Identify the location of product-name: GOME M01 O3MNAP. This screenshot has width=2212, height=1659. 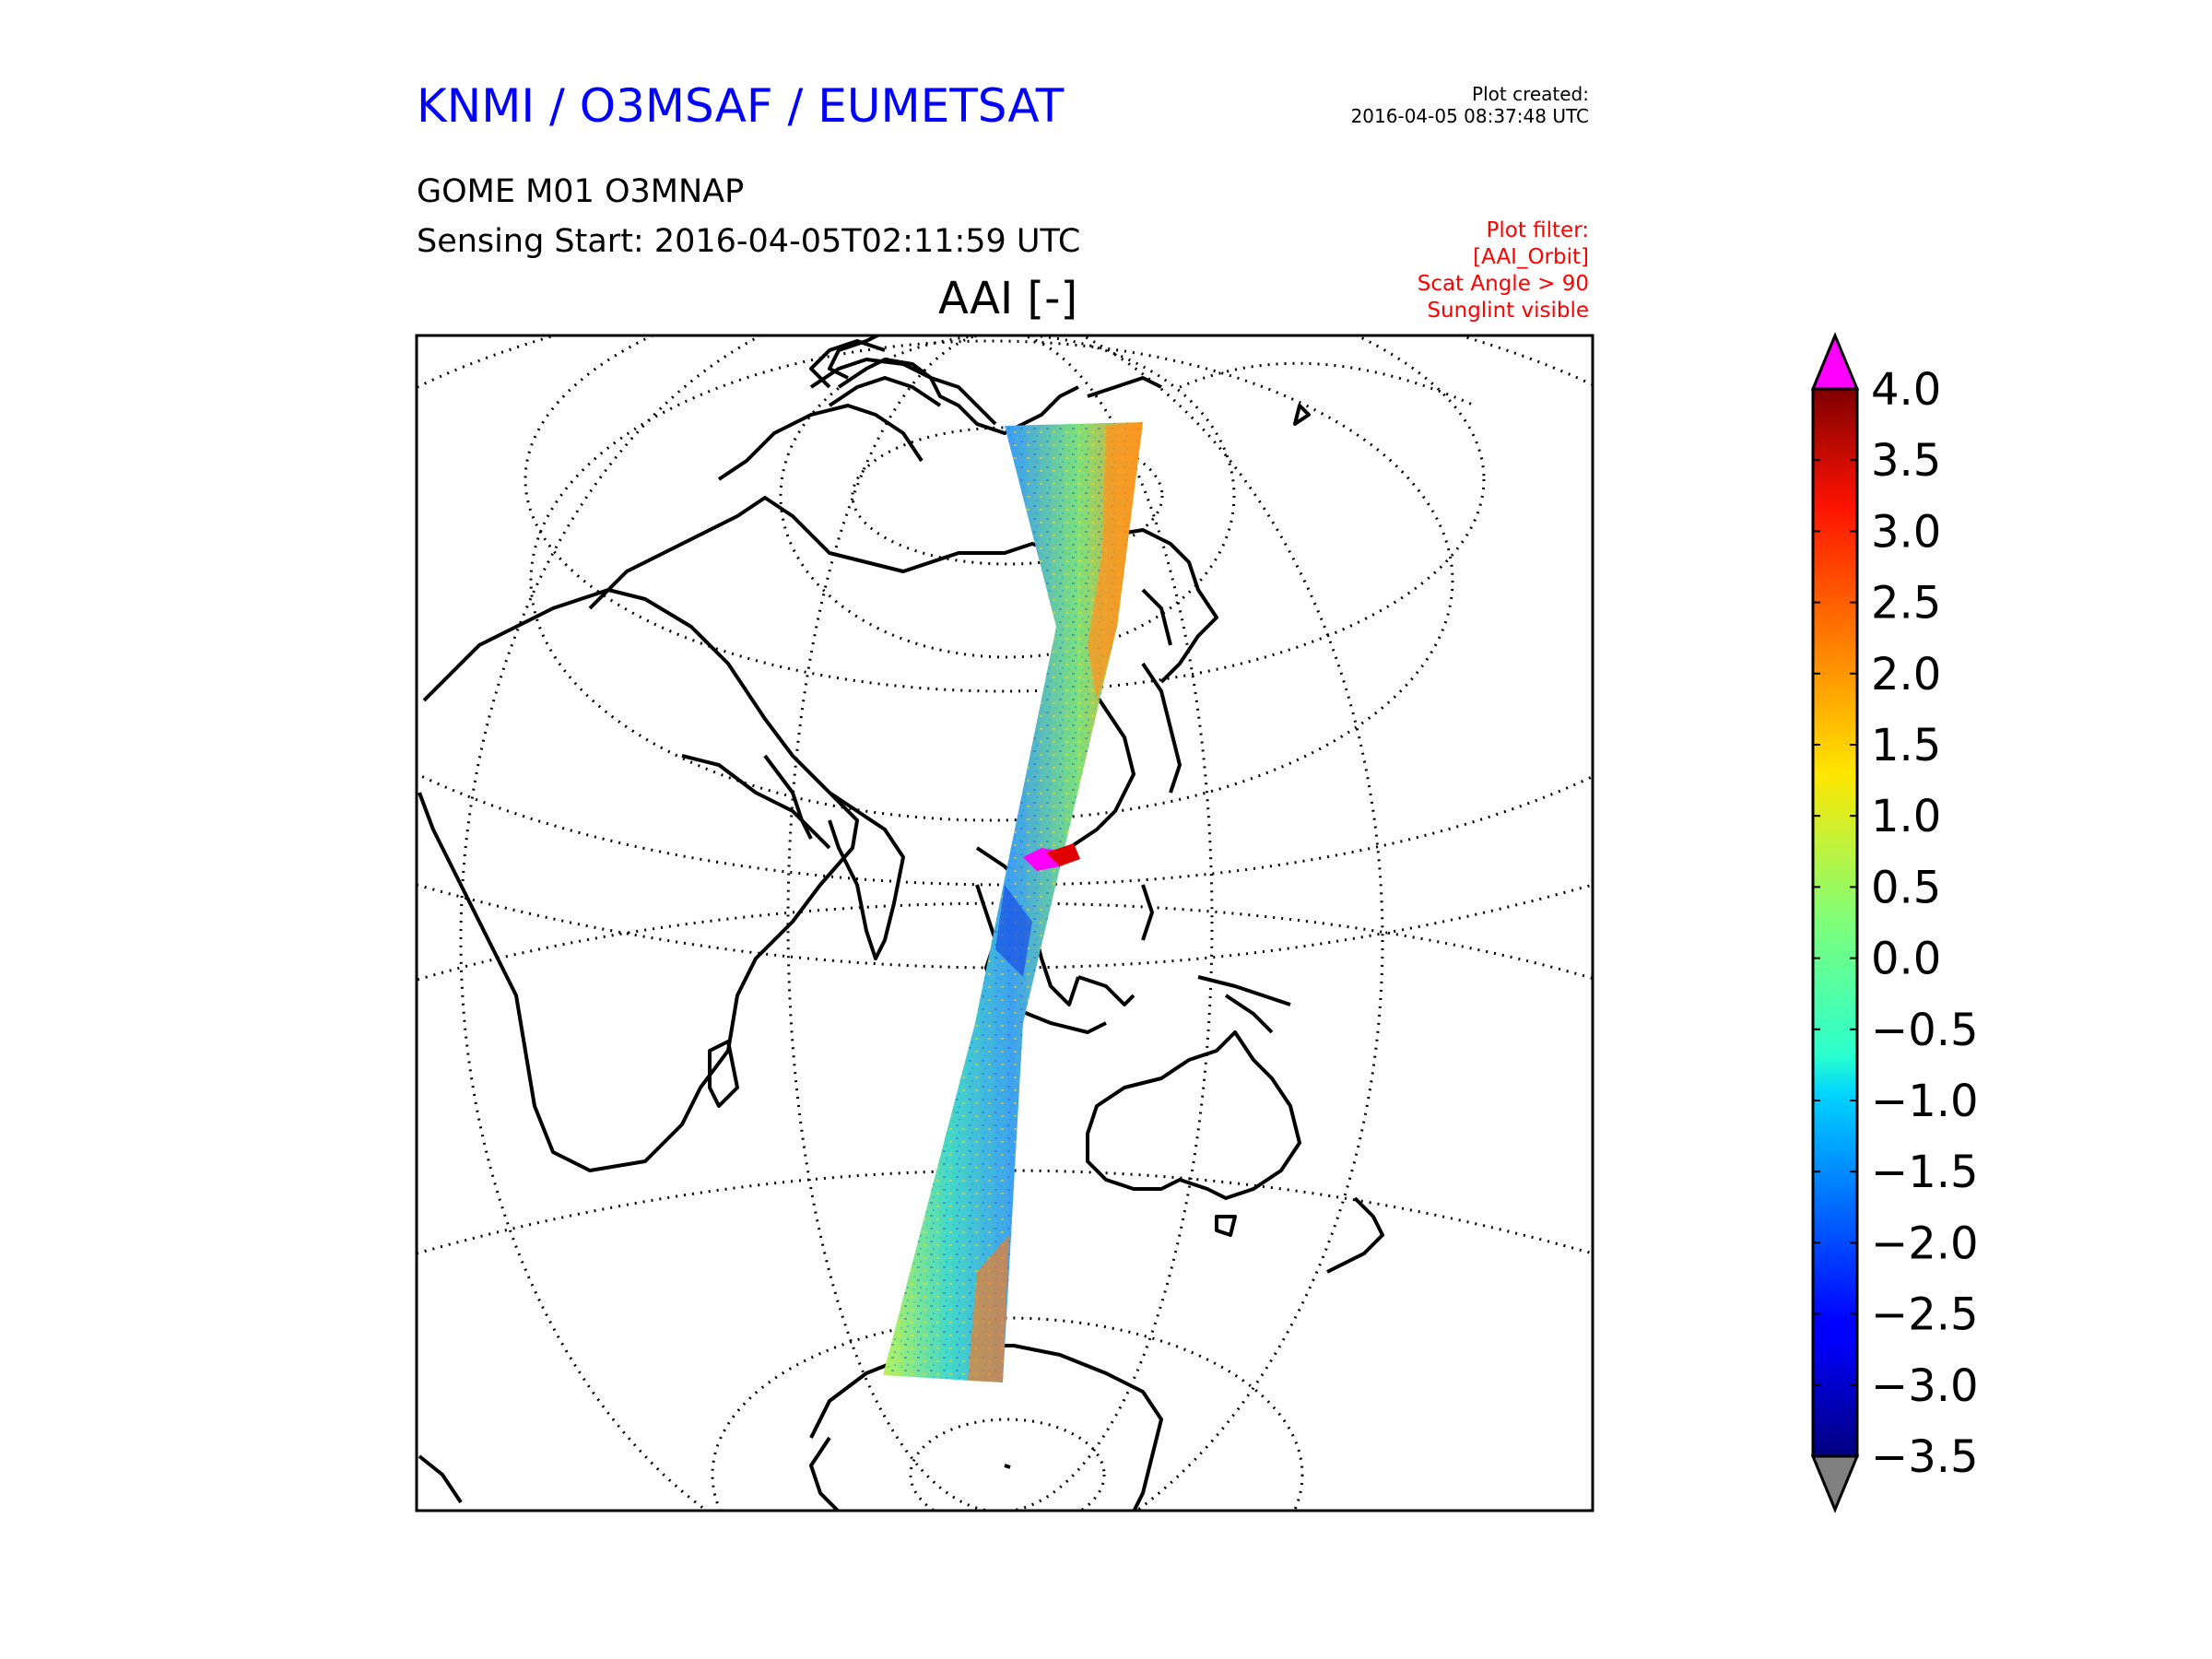
(581, 191).